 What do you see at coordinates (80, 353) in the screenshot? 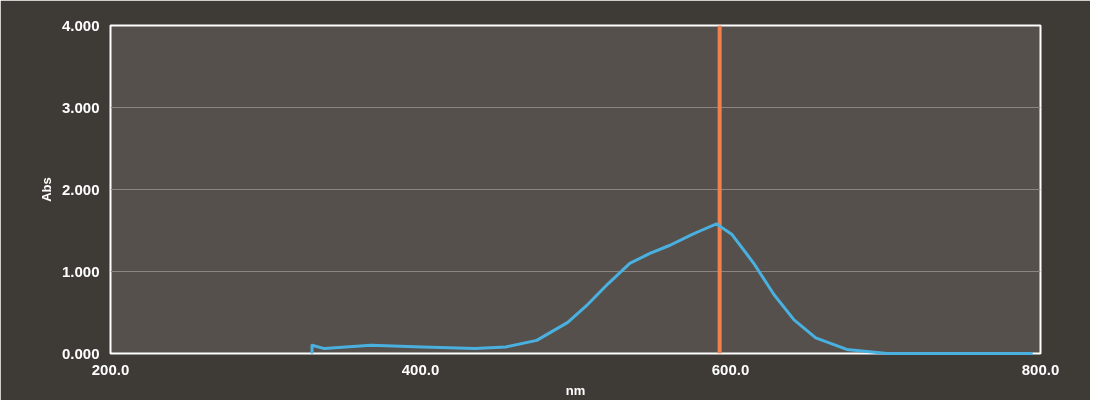
I see `y-tick-label: 0.000` at bounding box center [80, 353].